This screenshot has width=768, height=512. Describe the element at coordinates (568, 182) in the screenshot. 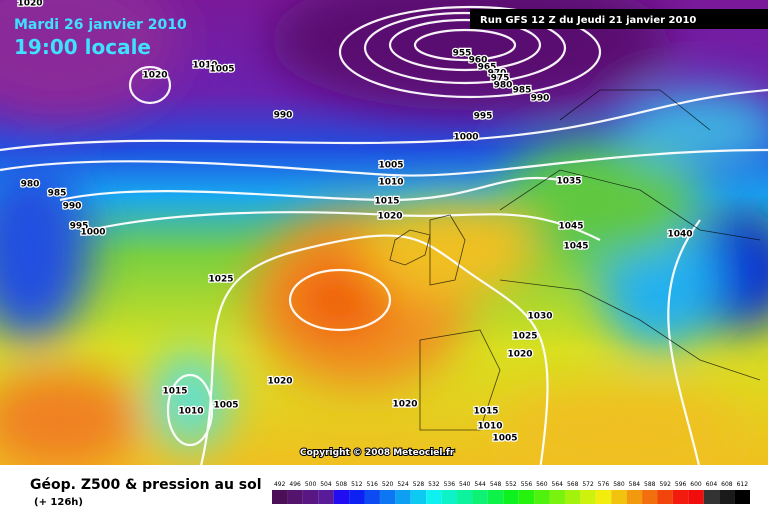

I see `isobar-label: 1035` at that location.